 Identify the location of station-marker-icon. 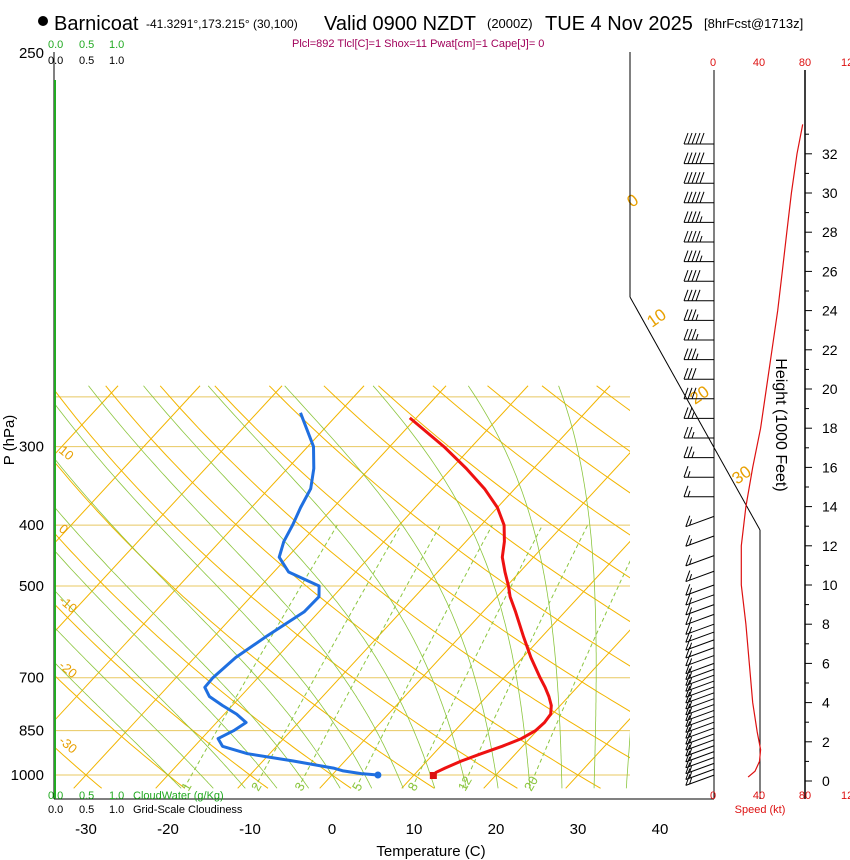
(43, 21).